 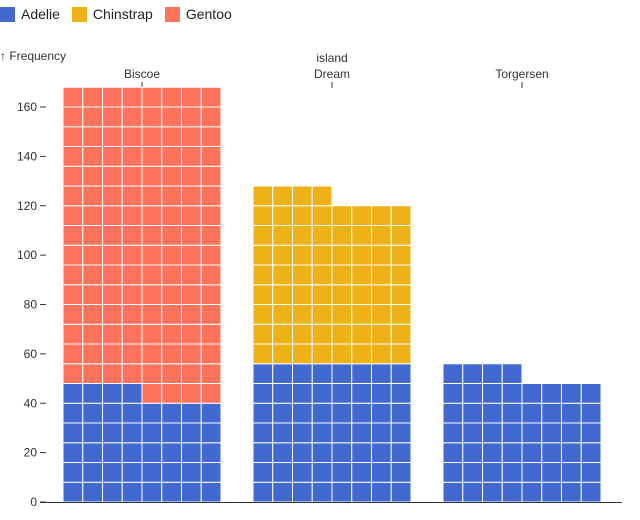 What do you see at coordinates (40, 14) in the screenshot?
I see `legend-label-adelie: Adelie` at bounding box center [40, 14].